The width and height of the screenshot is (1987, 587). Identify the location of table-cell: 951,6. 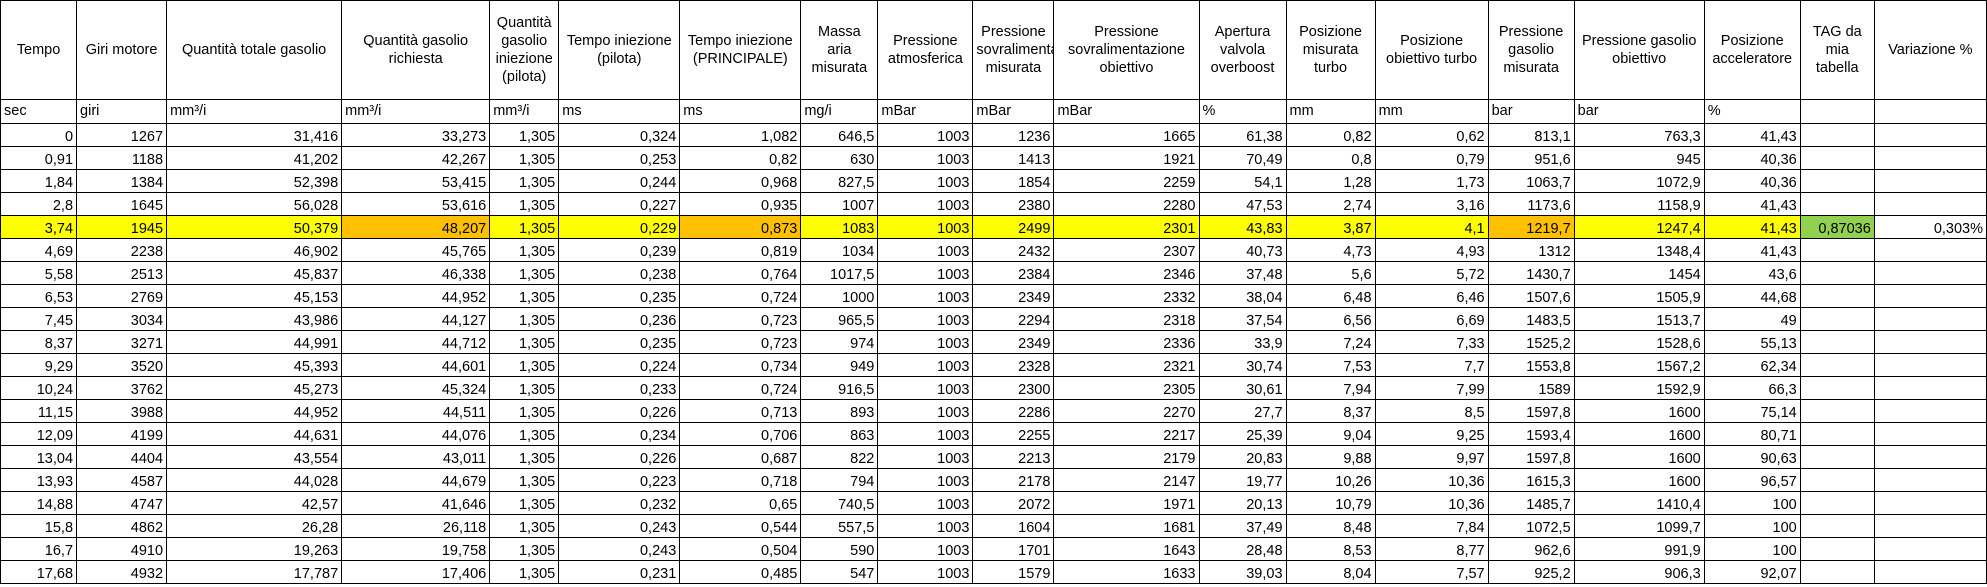
(1531, 158).